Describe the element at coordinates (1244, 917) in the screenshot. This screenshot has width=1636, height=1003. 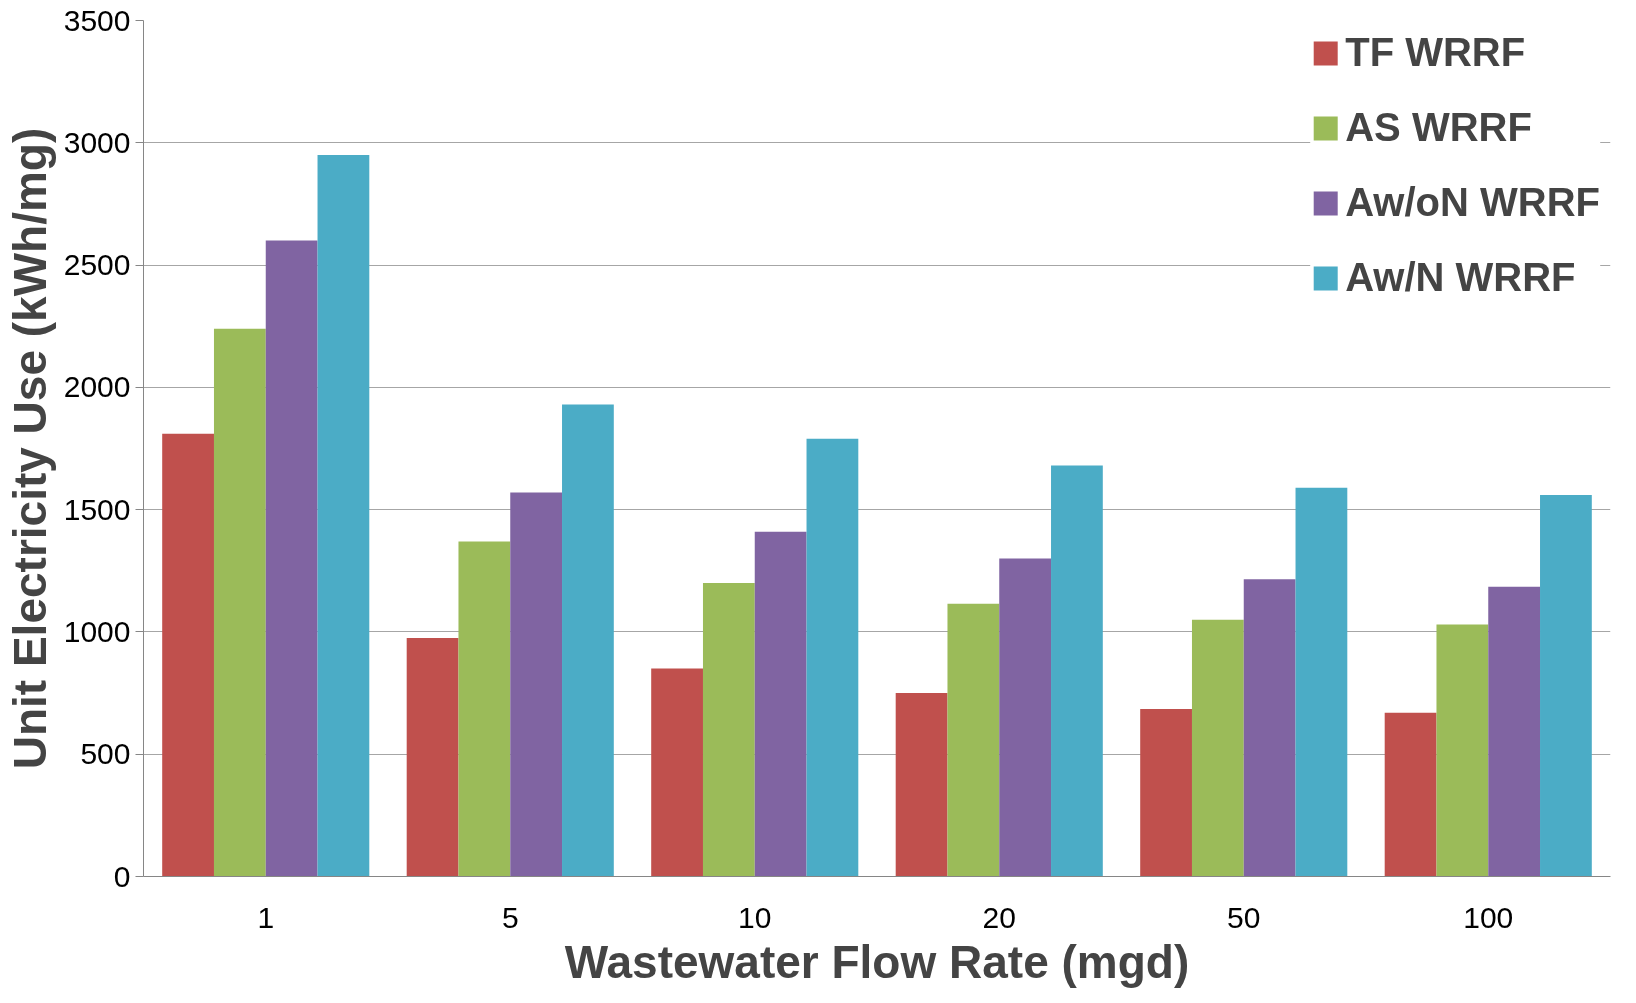
I see `x-tick-label: 50` at that location.